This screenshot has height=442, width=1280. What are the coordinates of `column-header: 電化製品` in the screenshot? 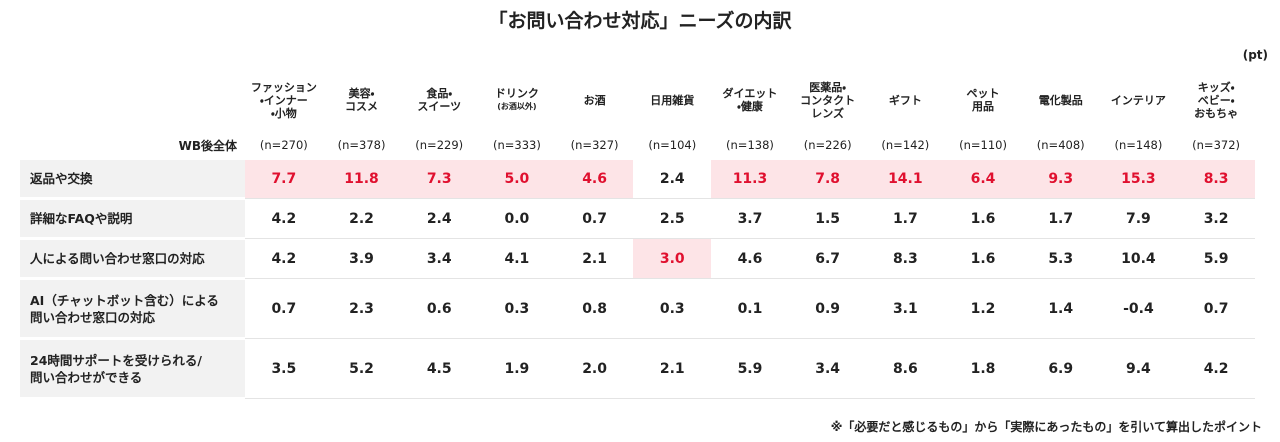 It's located at (1061, 100).